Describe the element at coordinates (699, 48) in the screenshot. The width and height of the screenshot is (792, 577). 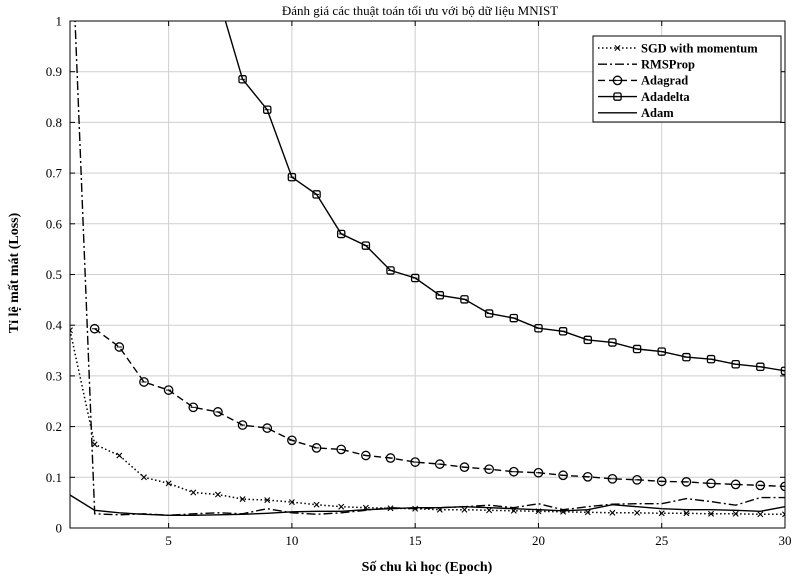
I see `legend-label: SGD with momentum` at that location.